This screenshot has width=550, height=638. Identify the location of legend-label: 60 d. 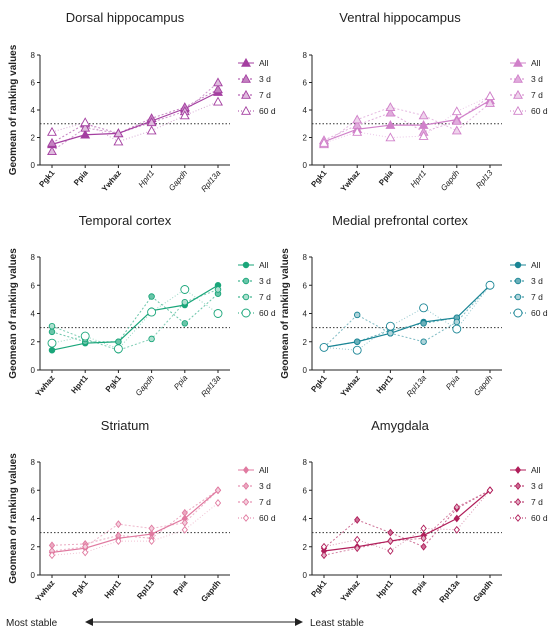
(539, 313).